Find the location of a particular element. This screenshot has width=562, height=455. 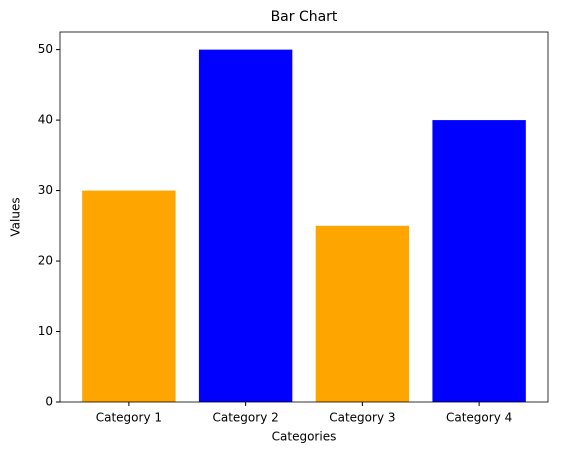

x-tick-label: Category 2 is located at coordinates (245, 418).